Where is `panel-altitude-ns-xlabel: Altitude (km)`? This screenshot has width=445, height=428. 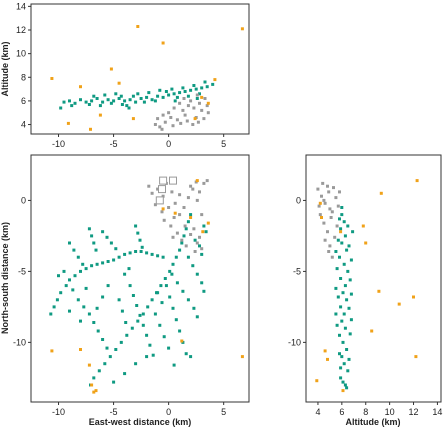
panel-altitude-ns-xlabel: Altitude (km) is located at coordinates (373, 422).